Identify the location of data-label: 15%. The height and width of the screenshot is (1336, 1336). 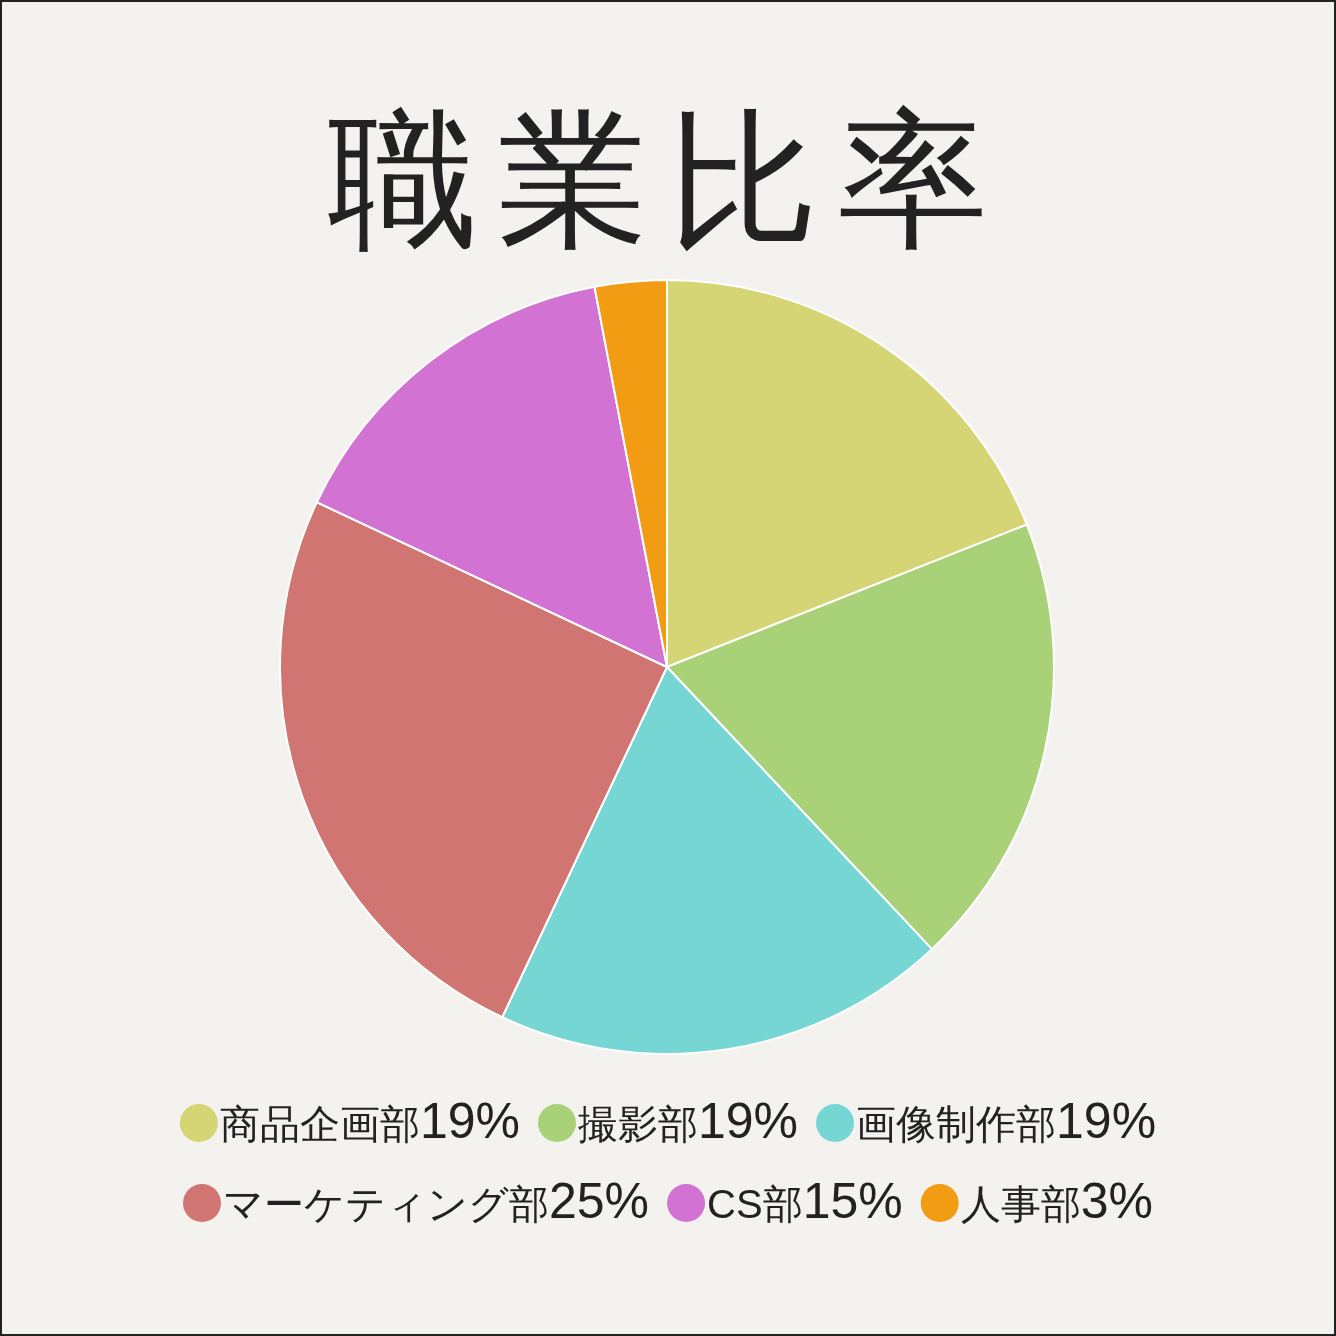
(852, 1201).